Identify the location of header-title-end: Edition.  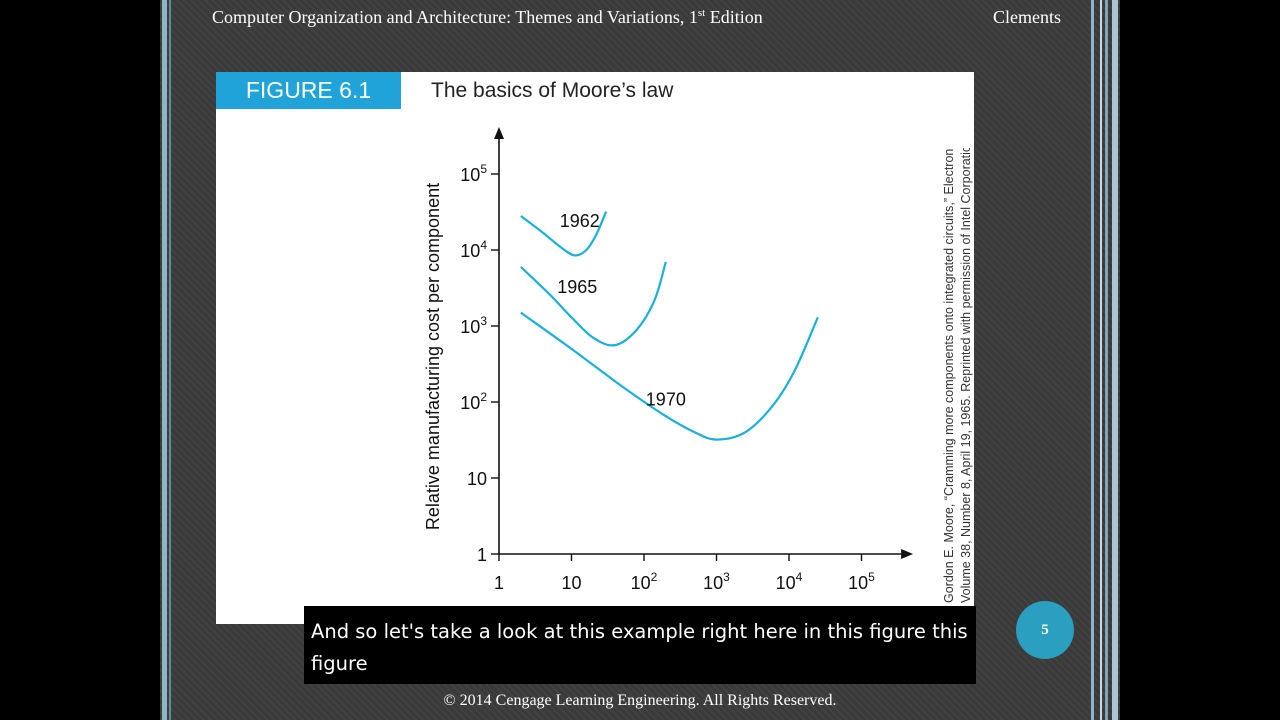
(734, 17).